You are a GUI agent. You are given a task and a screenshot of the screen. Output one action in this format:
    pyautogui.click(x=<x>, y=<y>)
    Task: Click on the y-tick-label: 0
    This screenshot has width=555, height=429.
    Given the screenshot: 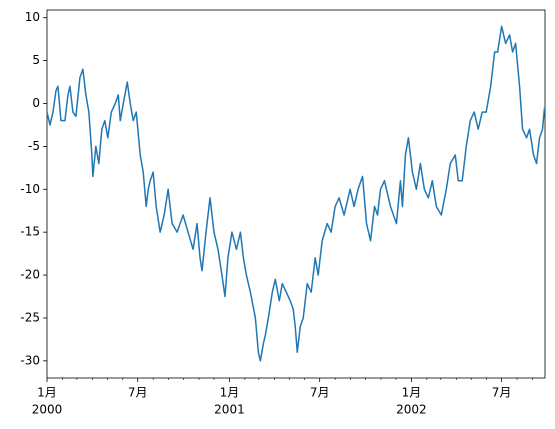 What is the action you would take?
    pyautogui.click(x=36, y=103)
    